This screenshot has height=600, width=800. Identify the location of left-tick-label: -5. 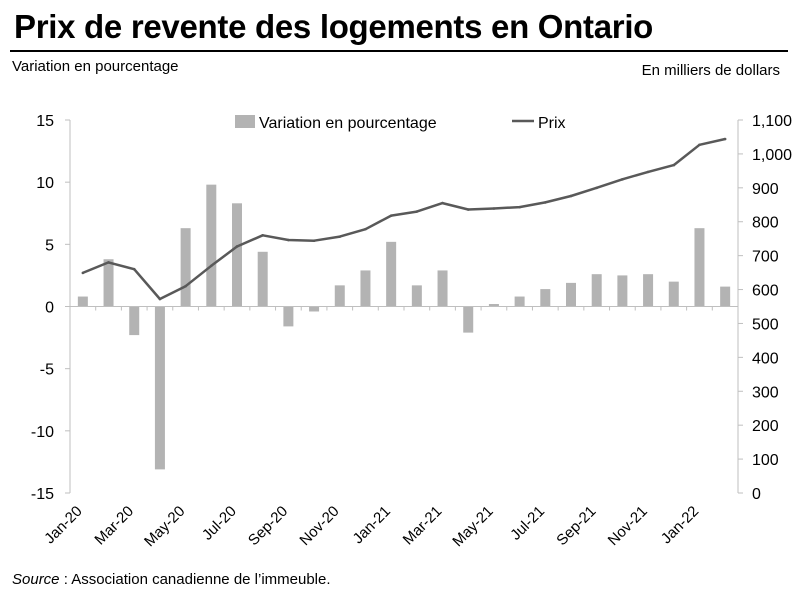
(47, 370).